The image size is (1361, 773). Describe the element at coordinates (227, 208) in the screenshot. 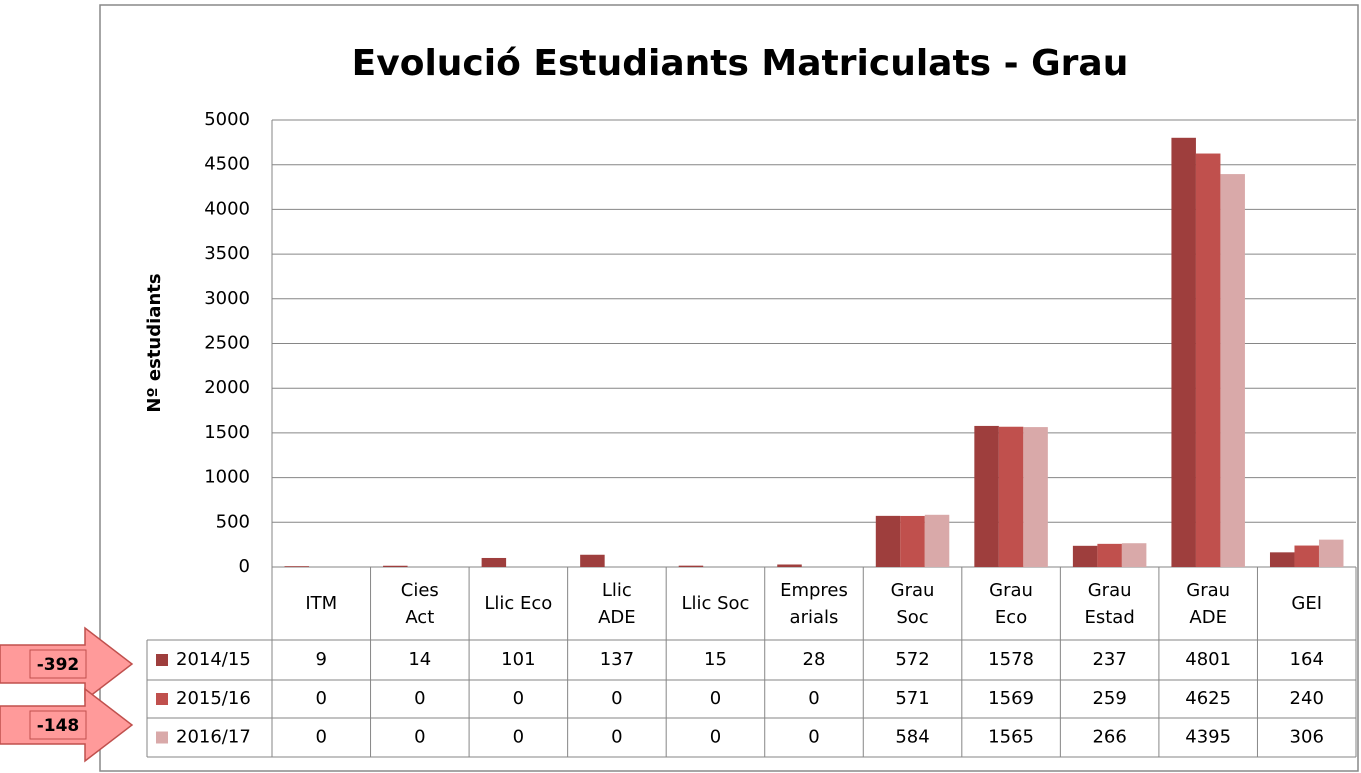

I see `y-tick-label: 4000` at that location.